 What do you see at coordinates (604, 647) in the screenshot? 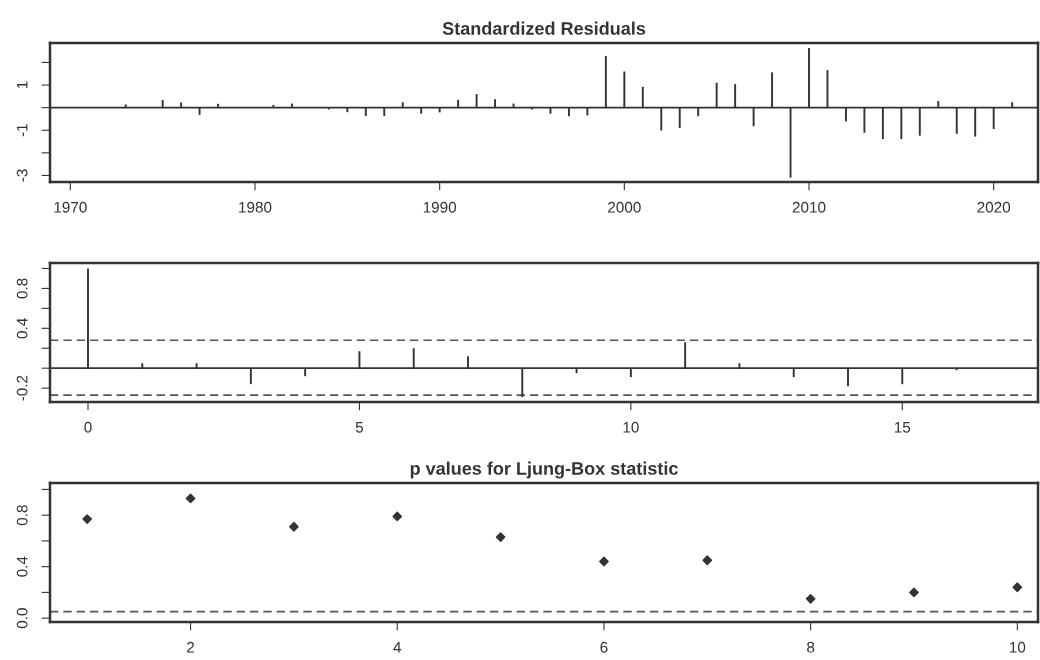
I see `x-tick-label: 6` at bounding box center [604, 647].